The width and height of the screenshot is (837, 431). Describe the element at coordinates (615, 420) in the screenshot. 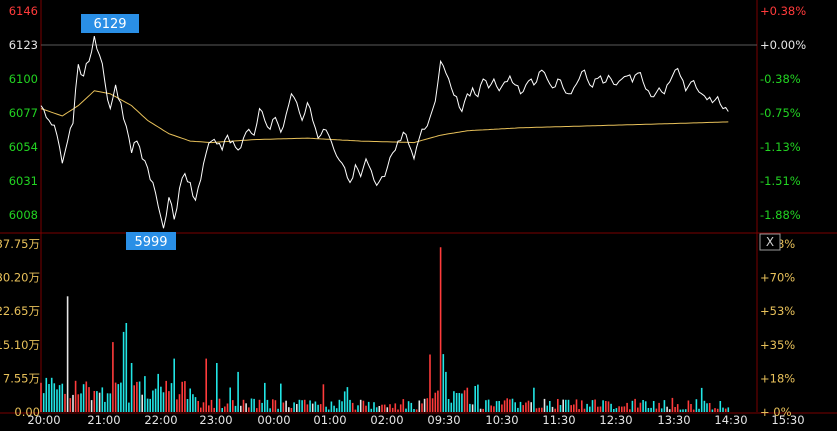

I see `time-tick-label: 12:30` at that location.